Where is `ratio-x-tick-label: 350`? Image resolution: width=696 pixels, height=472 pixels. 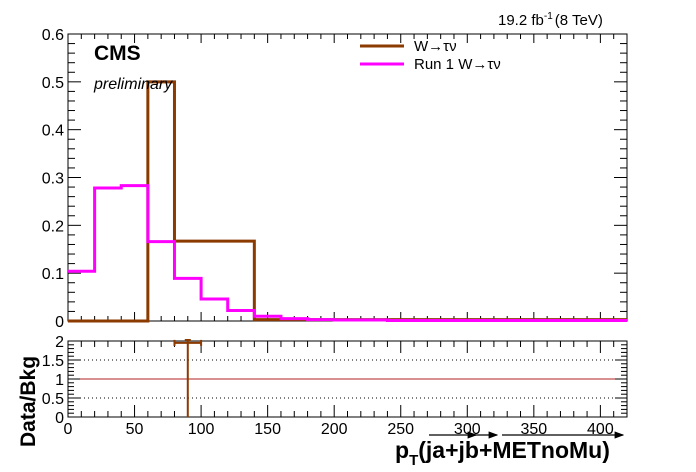 ratio-x-tick-label: 350 is located at coordinates (533, 429).